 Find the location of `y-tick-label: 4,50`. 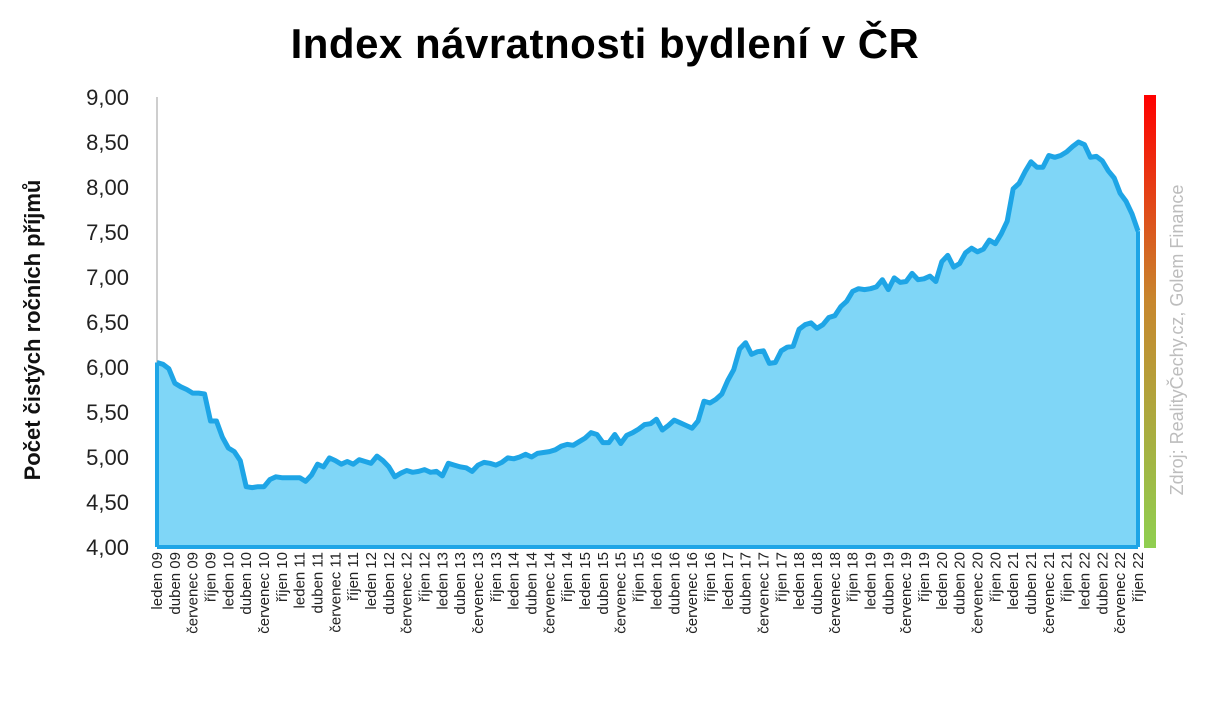

y-tick-label: 4,50 is located at coordinates (107, 502).